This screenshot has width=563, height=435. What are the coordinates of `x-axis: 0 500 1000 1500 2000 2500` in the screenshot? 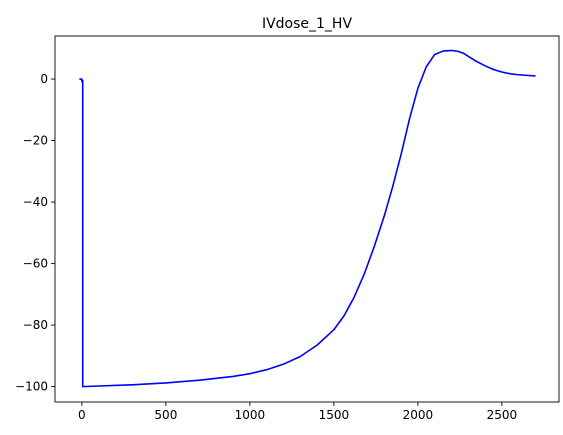 It's located at (297, 412).